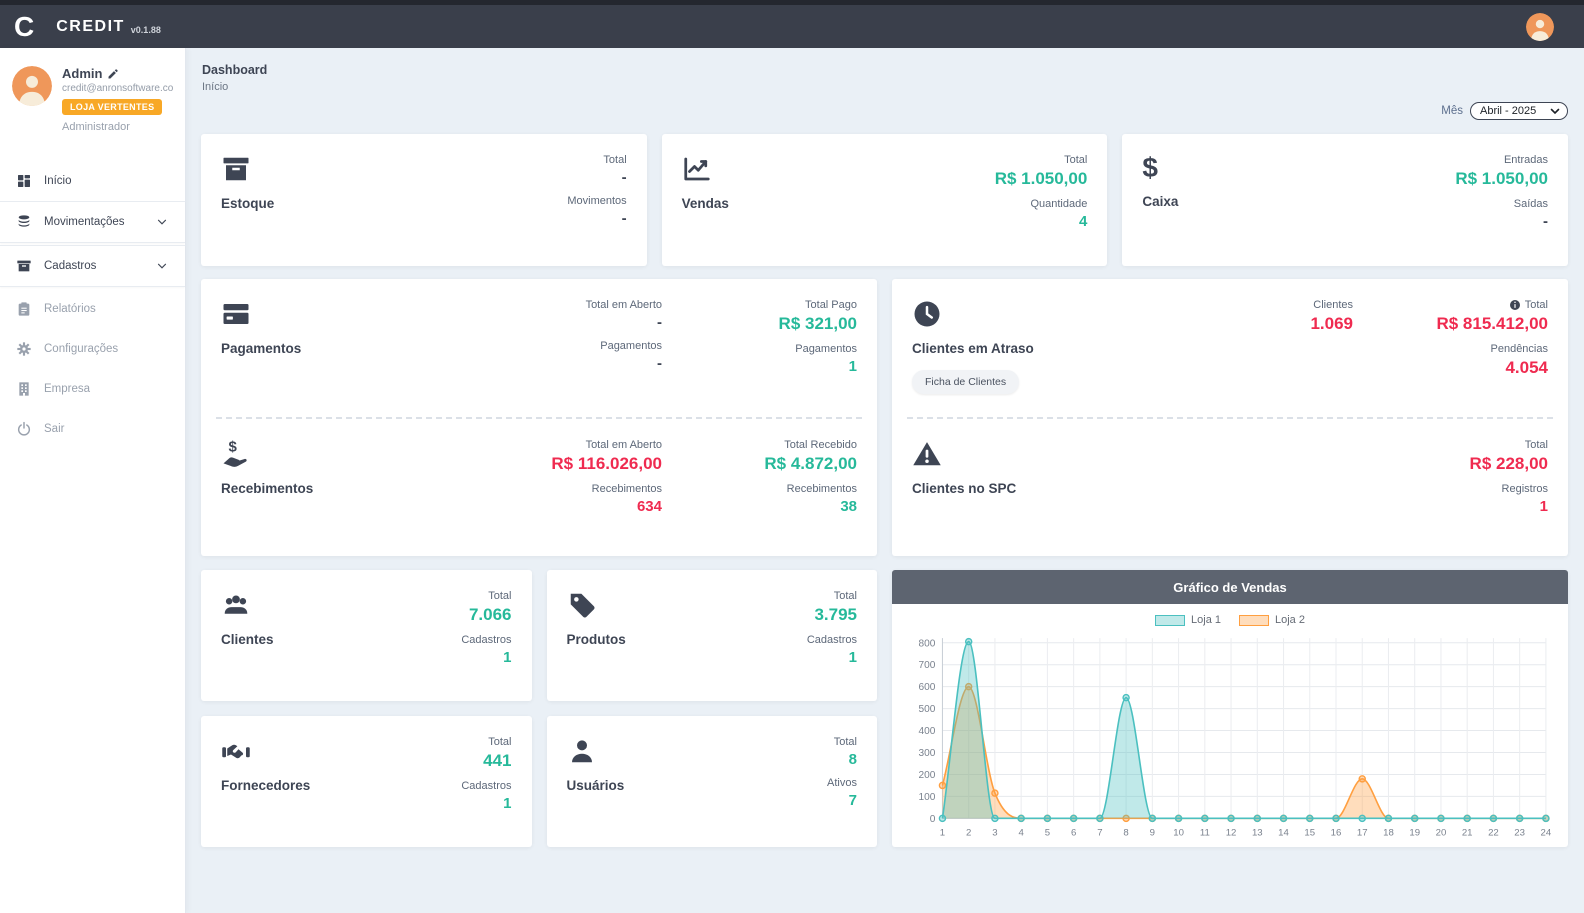  What do you see at coordinates (1501, 178) in the screenshot?
I see `stat-value: R$ 1.050,00` at bounding box center [1501, 178].